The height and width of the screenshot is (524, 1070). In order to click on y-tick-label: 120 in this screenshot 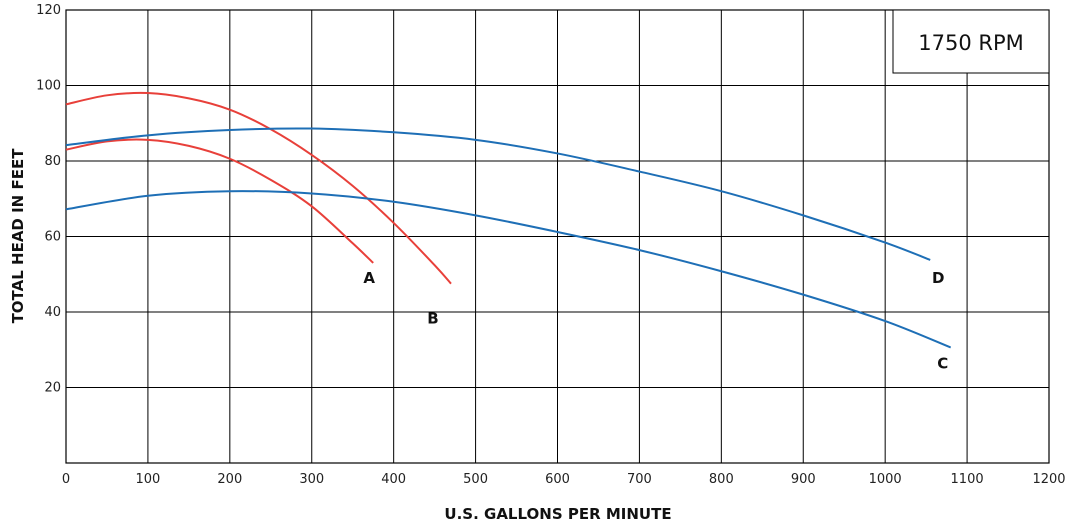, I will do `click(48, 10)`.